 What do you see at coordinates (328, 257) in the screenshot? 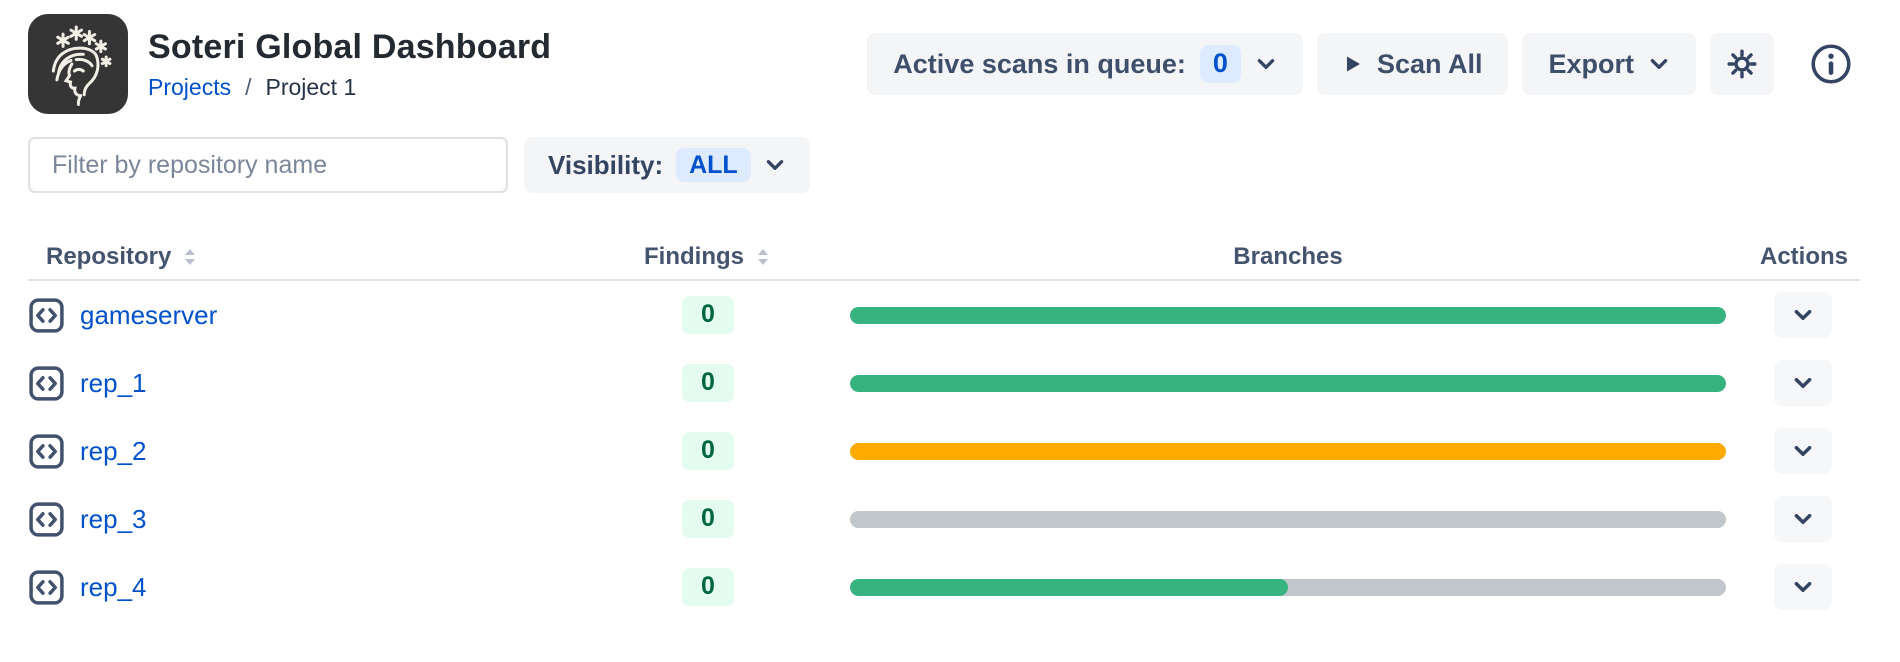
I see `column-header-repository: Repository` at bounding box center [328, 257].